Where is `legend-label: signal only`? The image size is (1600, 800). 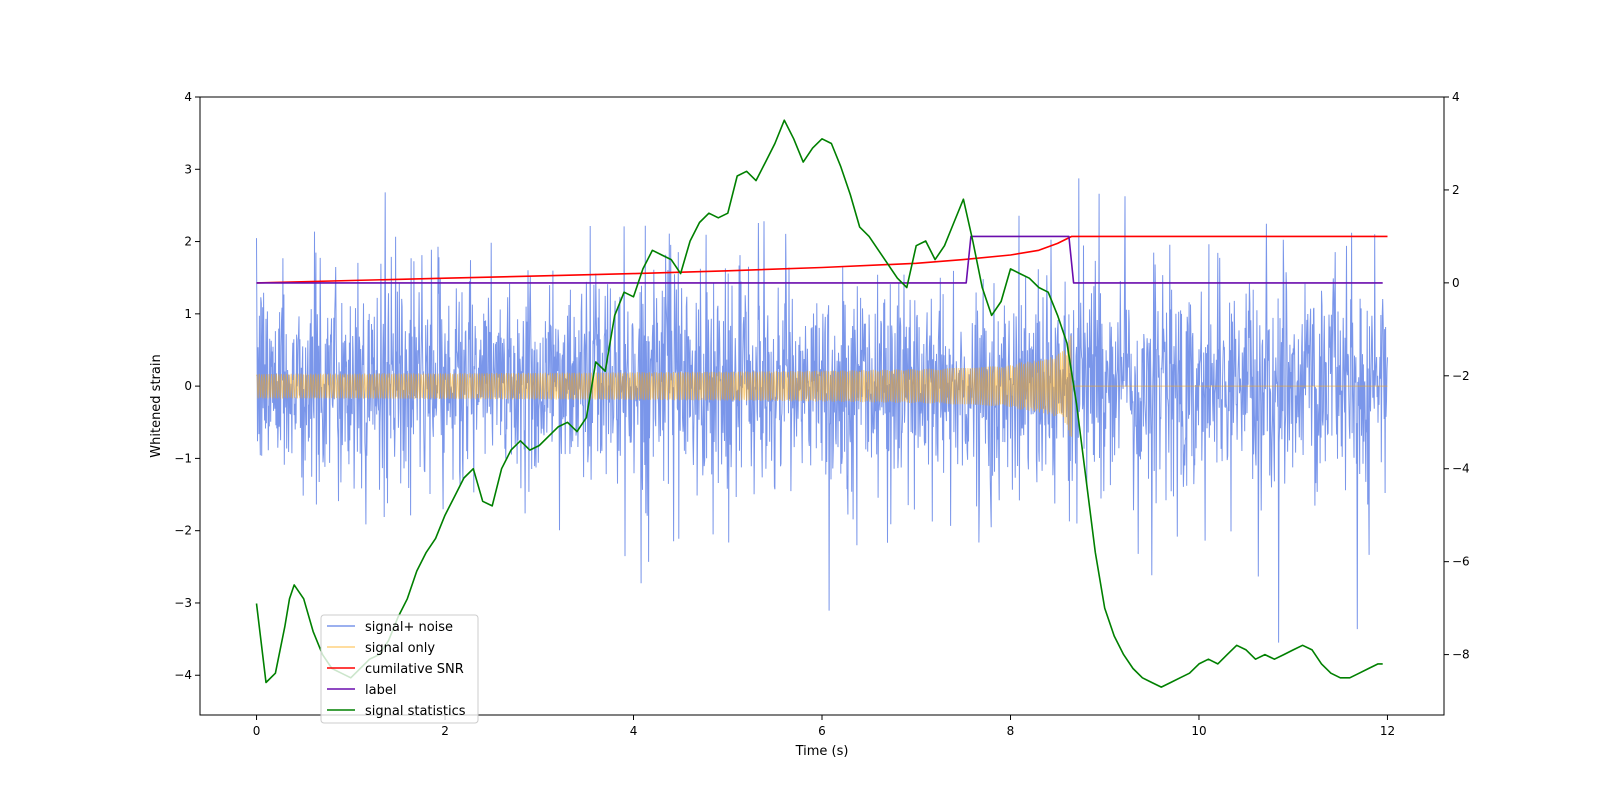
legend-label: signal only is located at coordinates (400, 648).